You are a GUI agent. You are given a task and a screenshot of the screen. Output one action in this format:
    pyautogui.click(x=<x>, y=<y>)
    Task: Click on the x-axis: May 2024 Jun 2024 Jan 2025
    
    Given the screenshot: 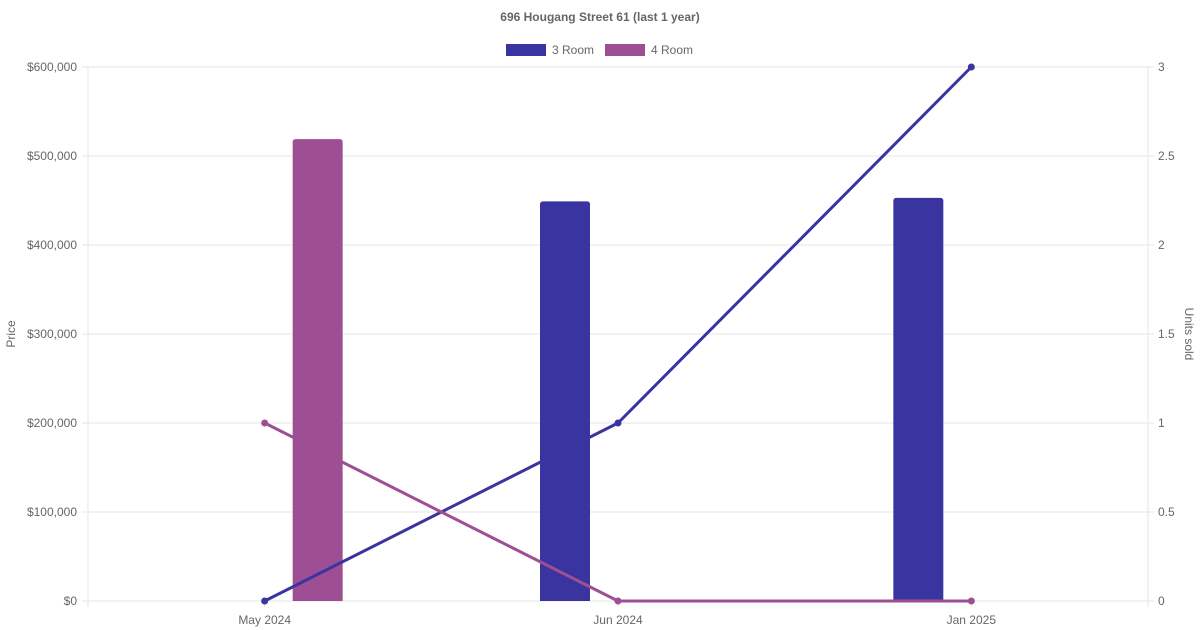 What is the action you would take?
    pyautogui.click(x=617, y=620)
    